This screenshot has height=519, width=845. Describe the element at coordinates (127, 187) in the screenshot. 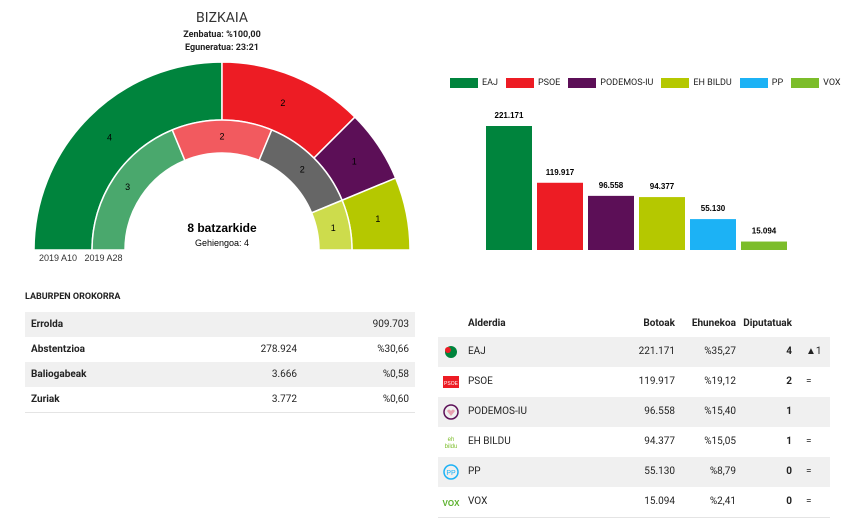

I see `seat-label: 3` at that location.